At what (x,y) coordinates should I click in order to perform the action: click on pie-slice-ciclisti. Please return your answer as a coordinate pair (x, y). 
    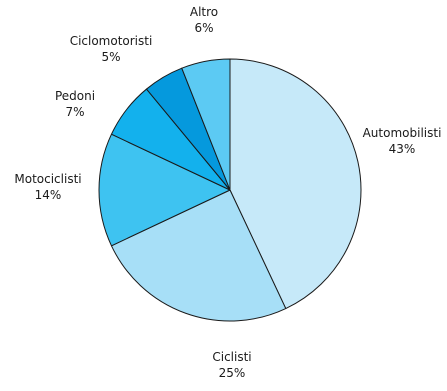
    Looking at the image, I should click on (198, 255).